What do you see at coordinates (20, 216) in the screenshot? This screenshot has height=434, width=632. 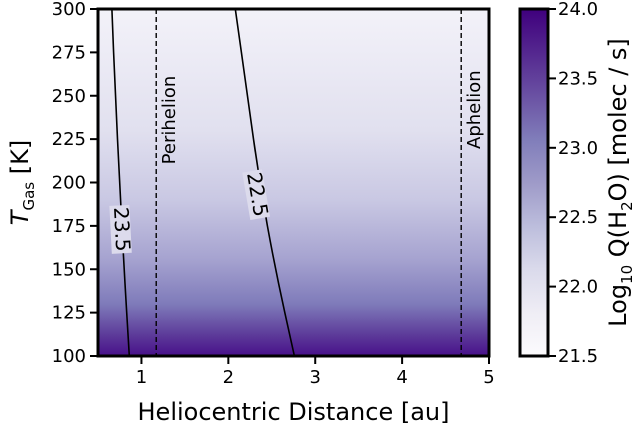 I see `y-axis-title-main: T` at bounding box center [20, 216].